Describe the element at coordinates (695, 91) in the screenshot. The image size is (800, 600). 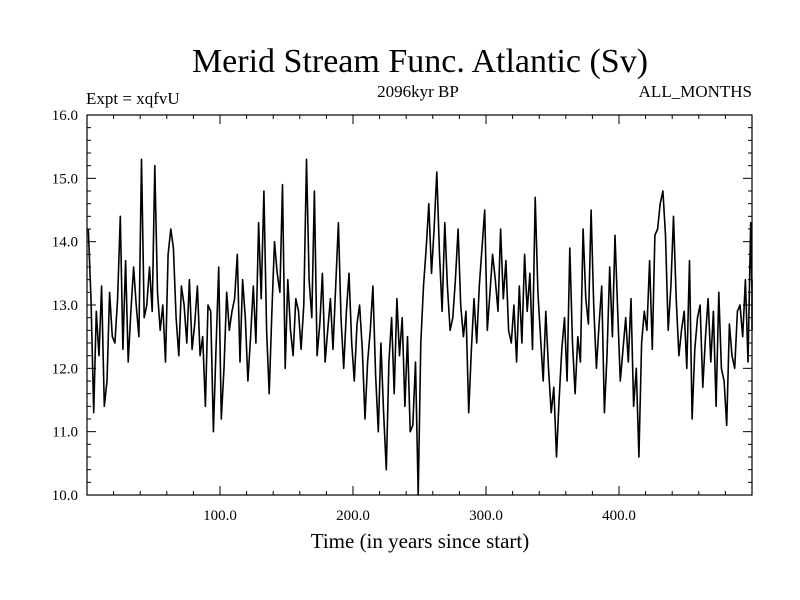
I see `months-label: ALL_MONTHS` at that location.